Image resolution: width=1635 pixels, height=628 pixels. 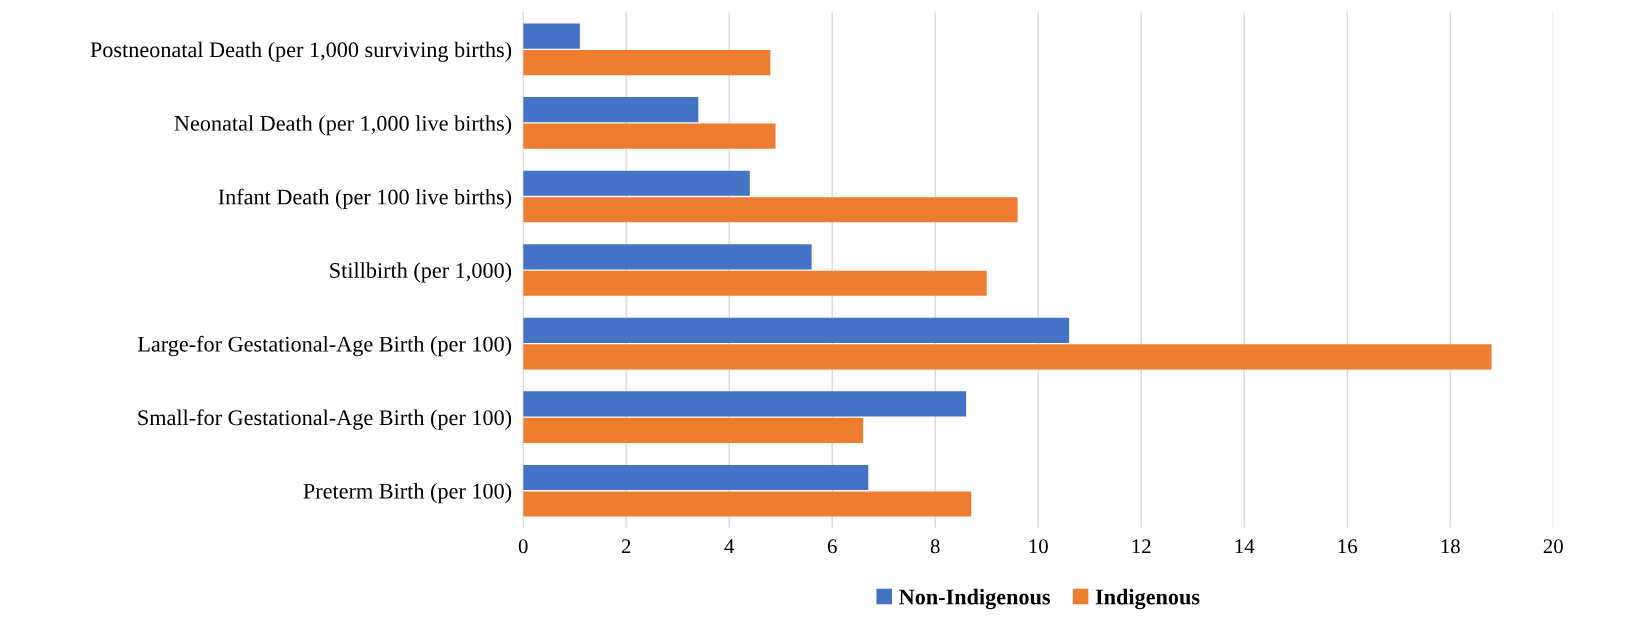 What do you see at coordinates (365, 199) in the screenshot?
I see `y-tick-label: Infant Death (per 100 live births)` at bounding box center [365, 199].